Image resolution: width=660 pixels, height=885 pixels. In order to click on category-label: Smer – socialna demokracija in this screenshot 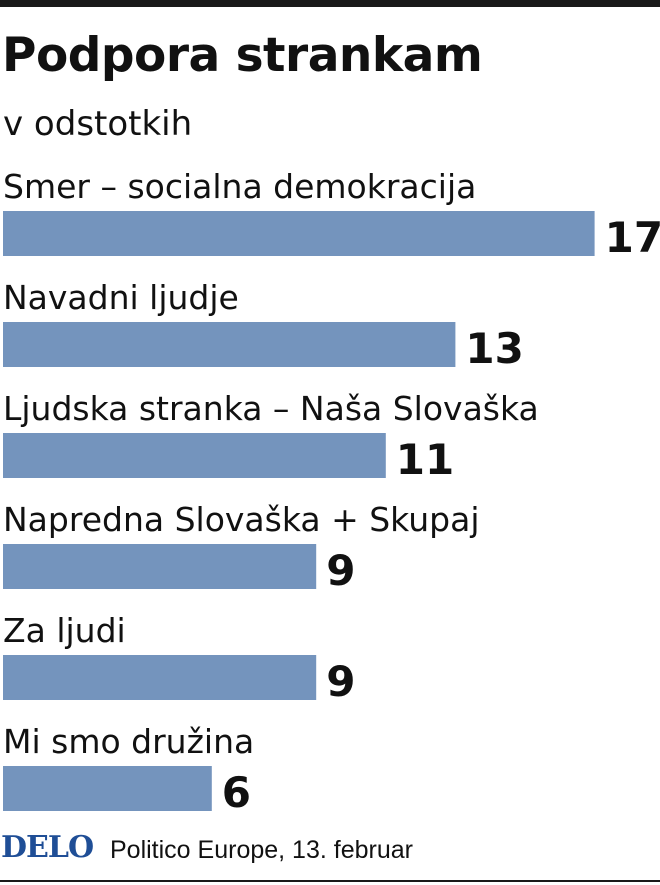, I will do `click(239, 186)`.